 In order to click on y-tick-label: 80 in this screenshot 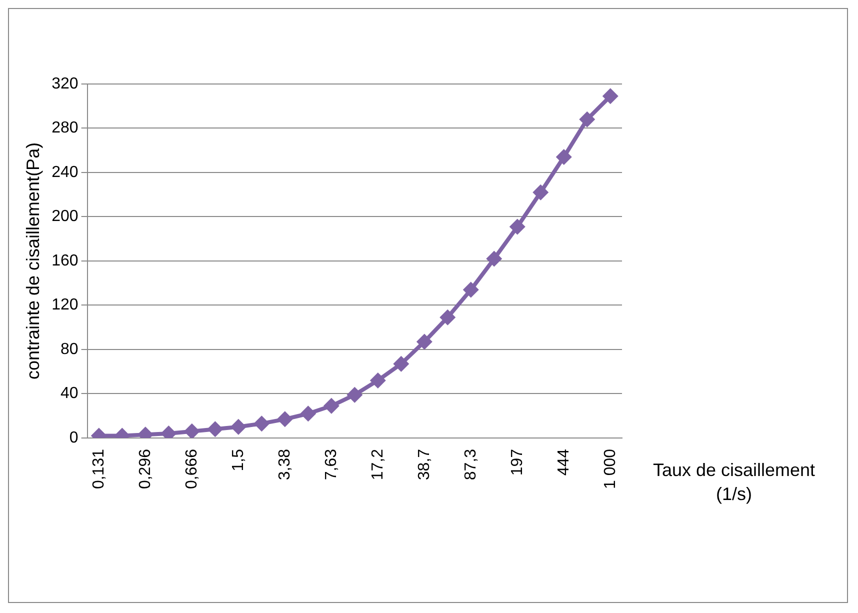, I will do `click(69, 349)`.